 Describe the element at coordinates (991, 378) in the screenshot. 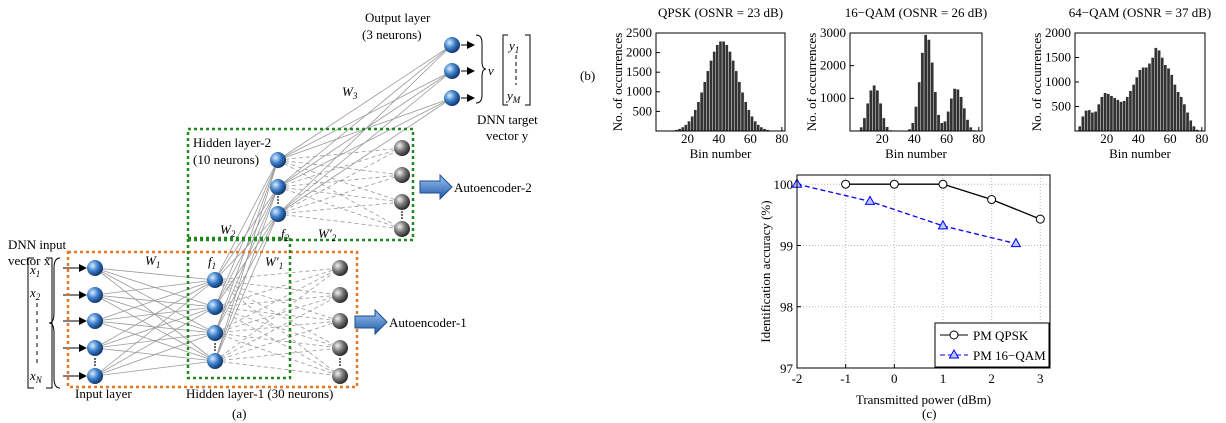

I see `x-tick-label: 2` at that location.